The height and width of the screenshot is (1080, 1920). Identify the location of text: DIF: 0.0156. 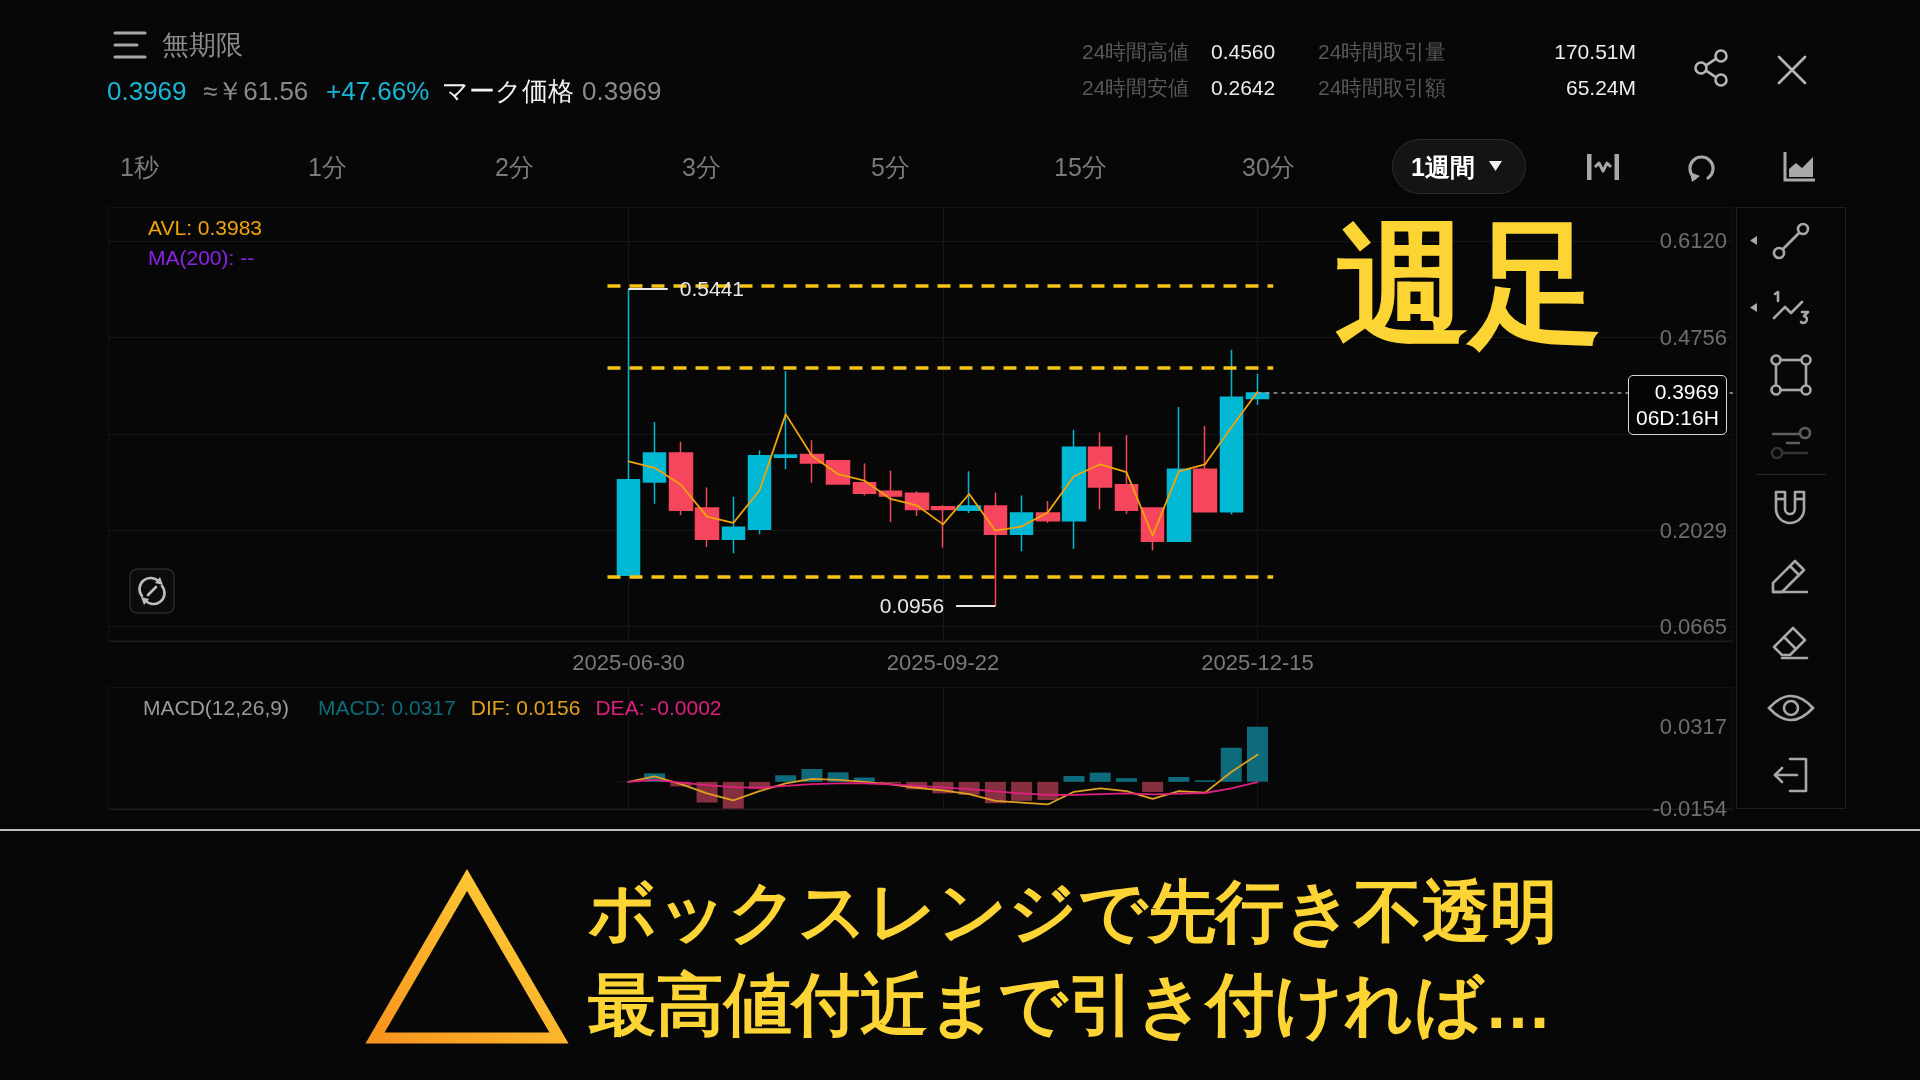
(525, 707).